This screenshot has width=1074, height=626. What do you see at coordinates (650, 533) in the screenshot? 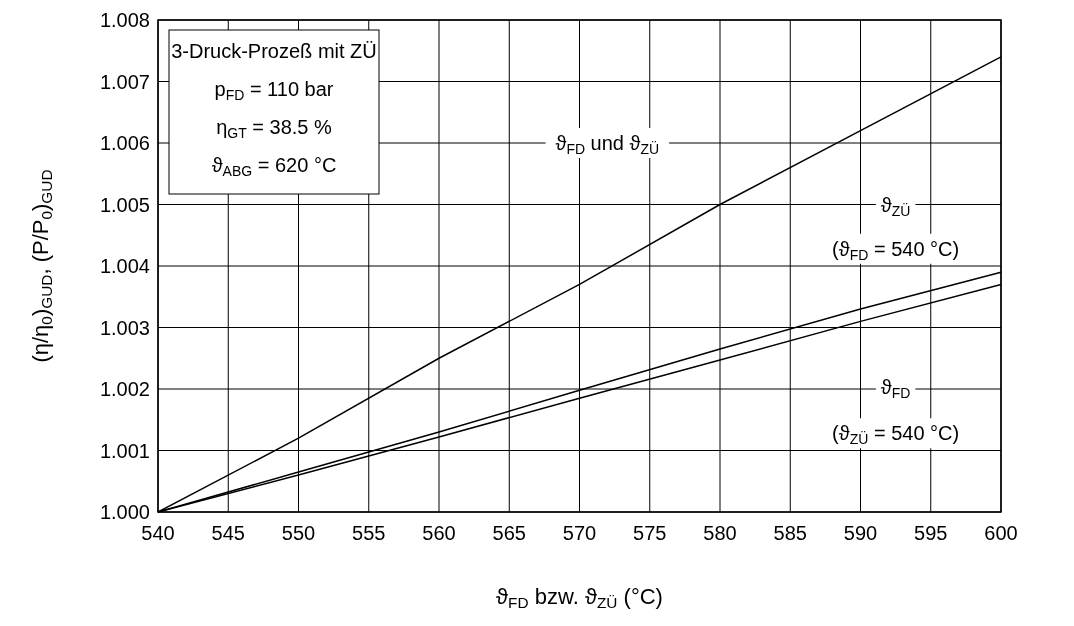
I see `x-tick-label: 575` at bounding box center [650, 533].